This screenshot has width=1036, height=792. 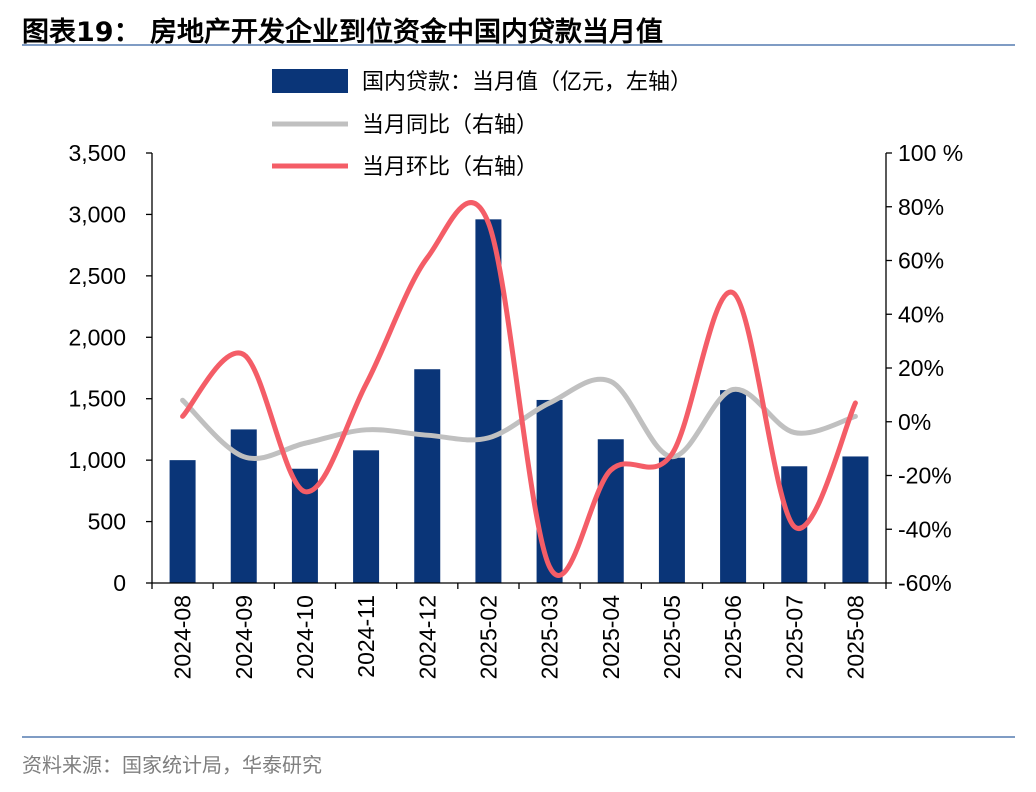 What do you see at coordinates (921, 261) in the screenshot?
I see `right-tick-label: 60%` at bounding box center [921, 261].